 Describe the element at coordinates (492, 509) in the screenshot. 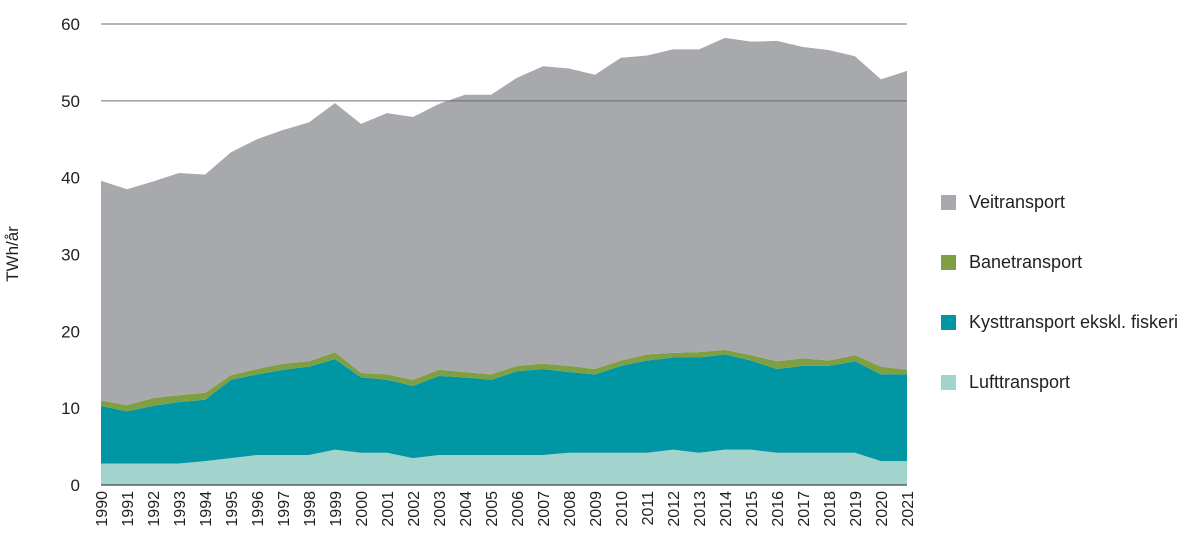

I see `x-tick-label: 2005` at that location.